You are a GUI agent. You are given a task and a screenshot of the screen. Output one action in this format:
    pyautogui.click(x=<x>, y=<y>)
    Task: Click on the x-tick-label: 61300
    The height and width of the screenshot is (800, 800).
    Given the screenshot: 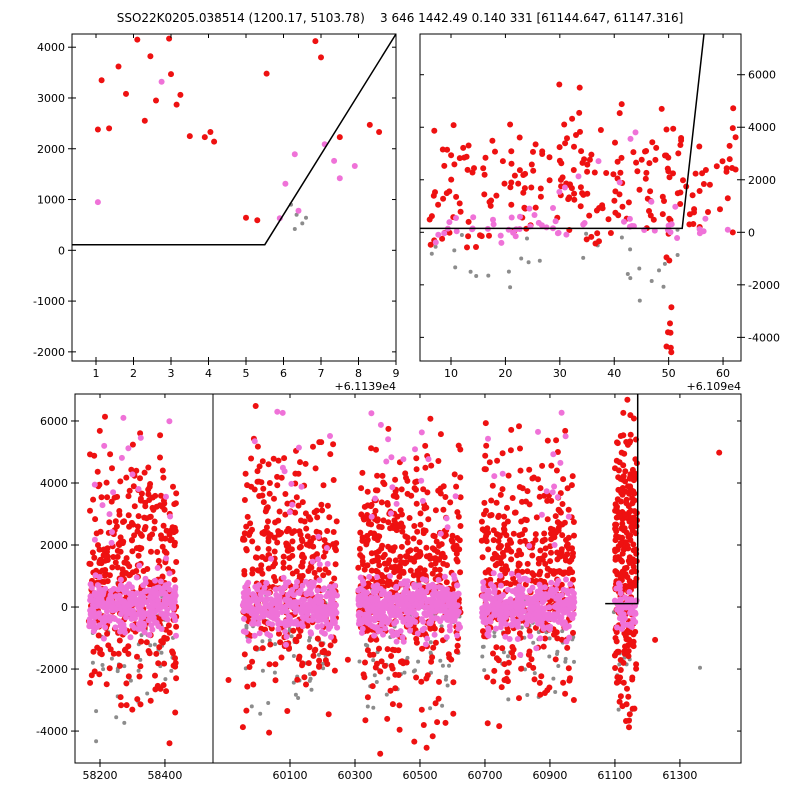 What is the action you would take?
    pyautogui.click(x=679, y=775)
    